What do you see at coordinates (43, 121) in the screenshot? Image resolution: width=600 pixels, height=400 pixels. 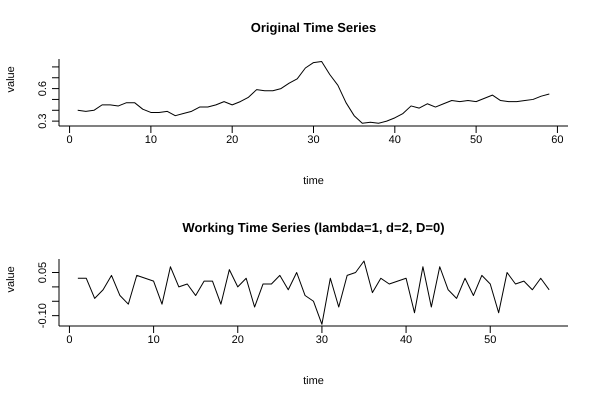 I see `y-tick-label: 0.3` at bounding box center [43, 121].